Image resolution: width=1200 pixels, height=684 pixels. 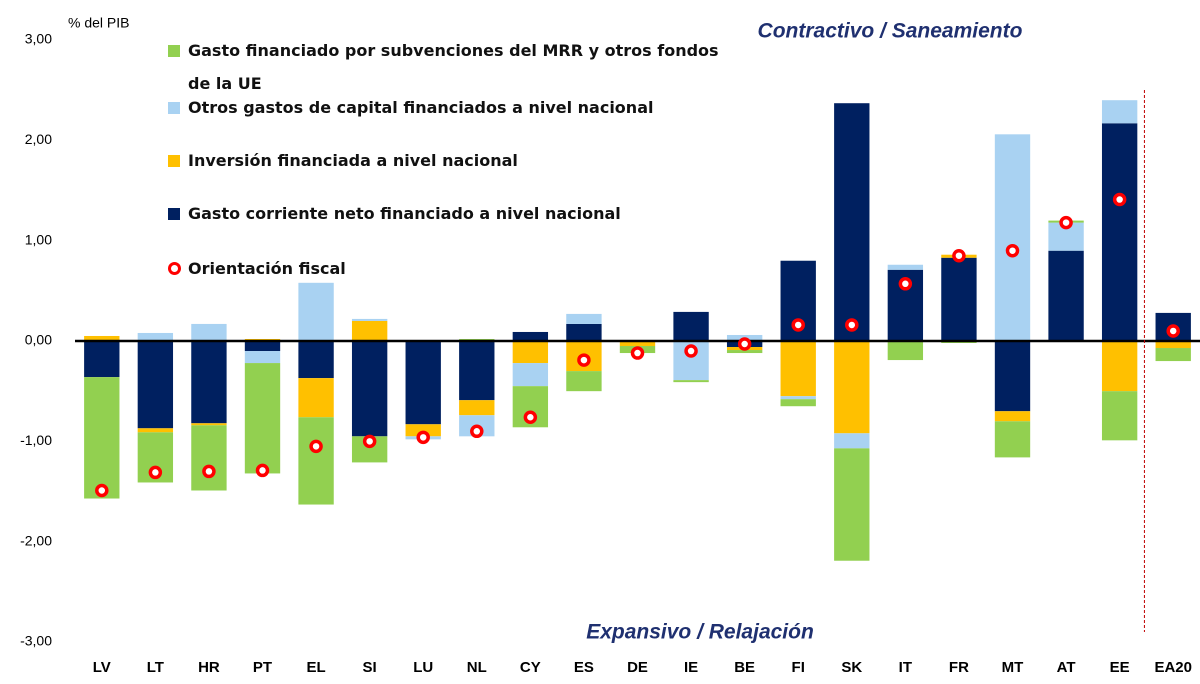 I want to click on x-tick-label: HR, so click(x=209, y=667).